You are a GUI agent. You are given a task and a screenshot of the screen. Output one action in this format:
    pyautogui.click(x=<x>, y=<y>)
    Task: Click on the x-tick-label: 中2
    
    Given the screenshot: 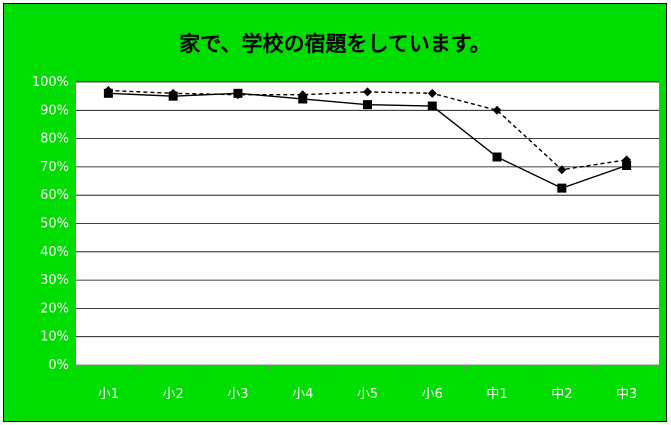 What is the action you would take?
    pyautogui.click(x=561, y=394)
    